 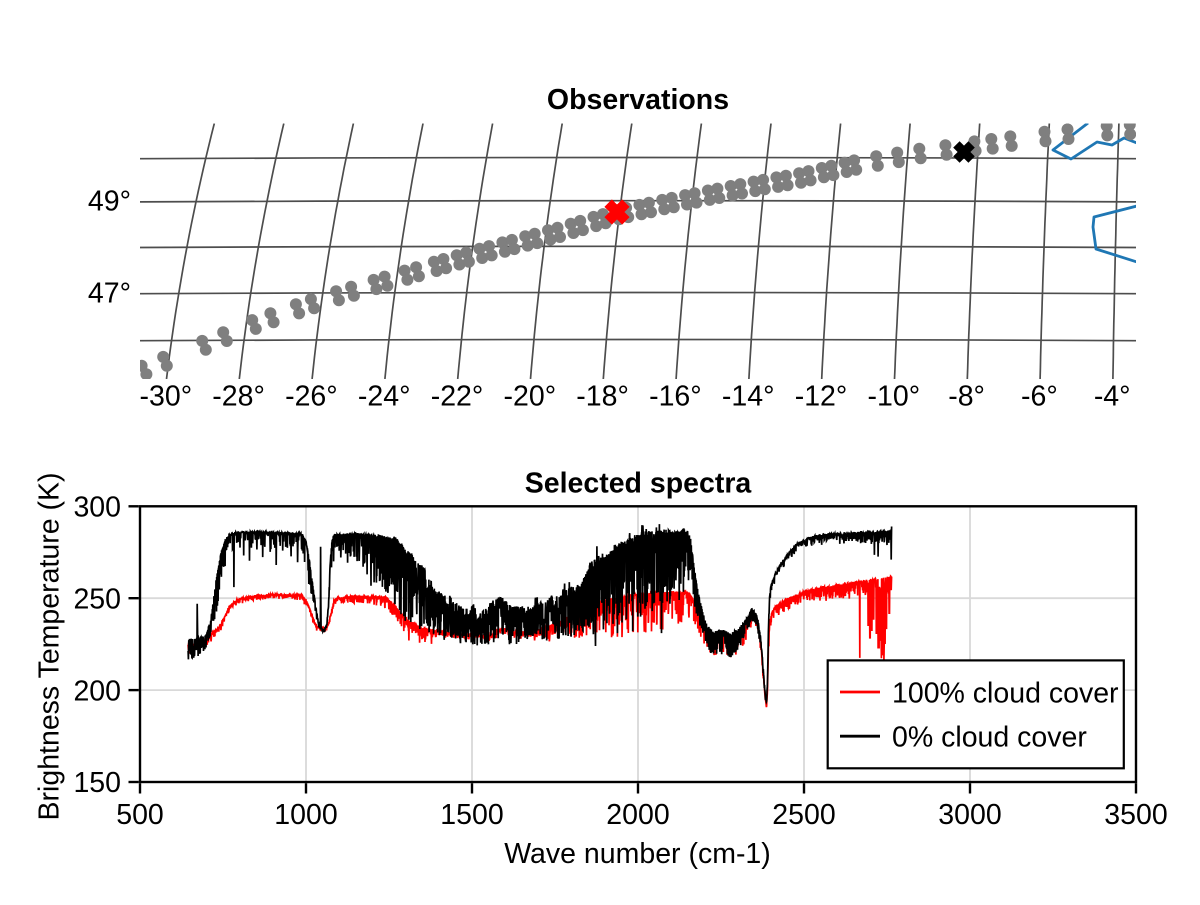 I want to click on svg-text: Selected spectra, so click(x=639, y=484).